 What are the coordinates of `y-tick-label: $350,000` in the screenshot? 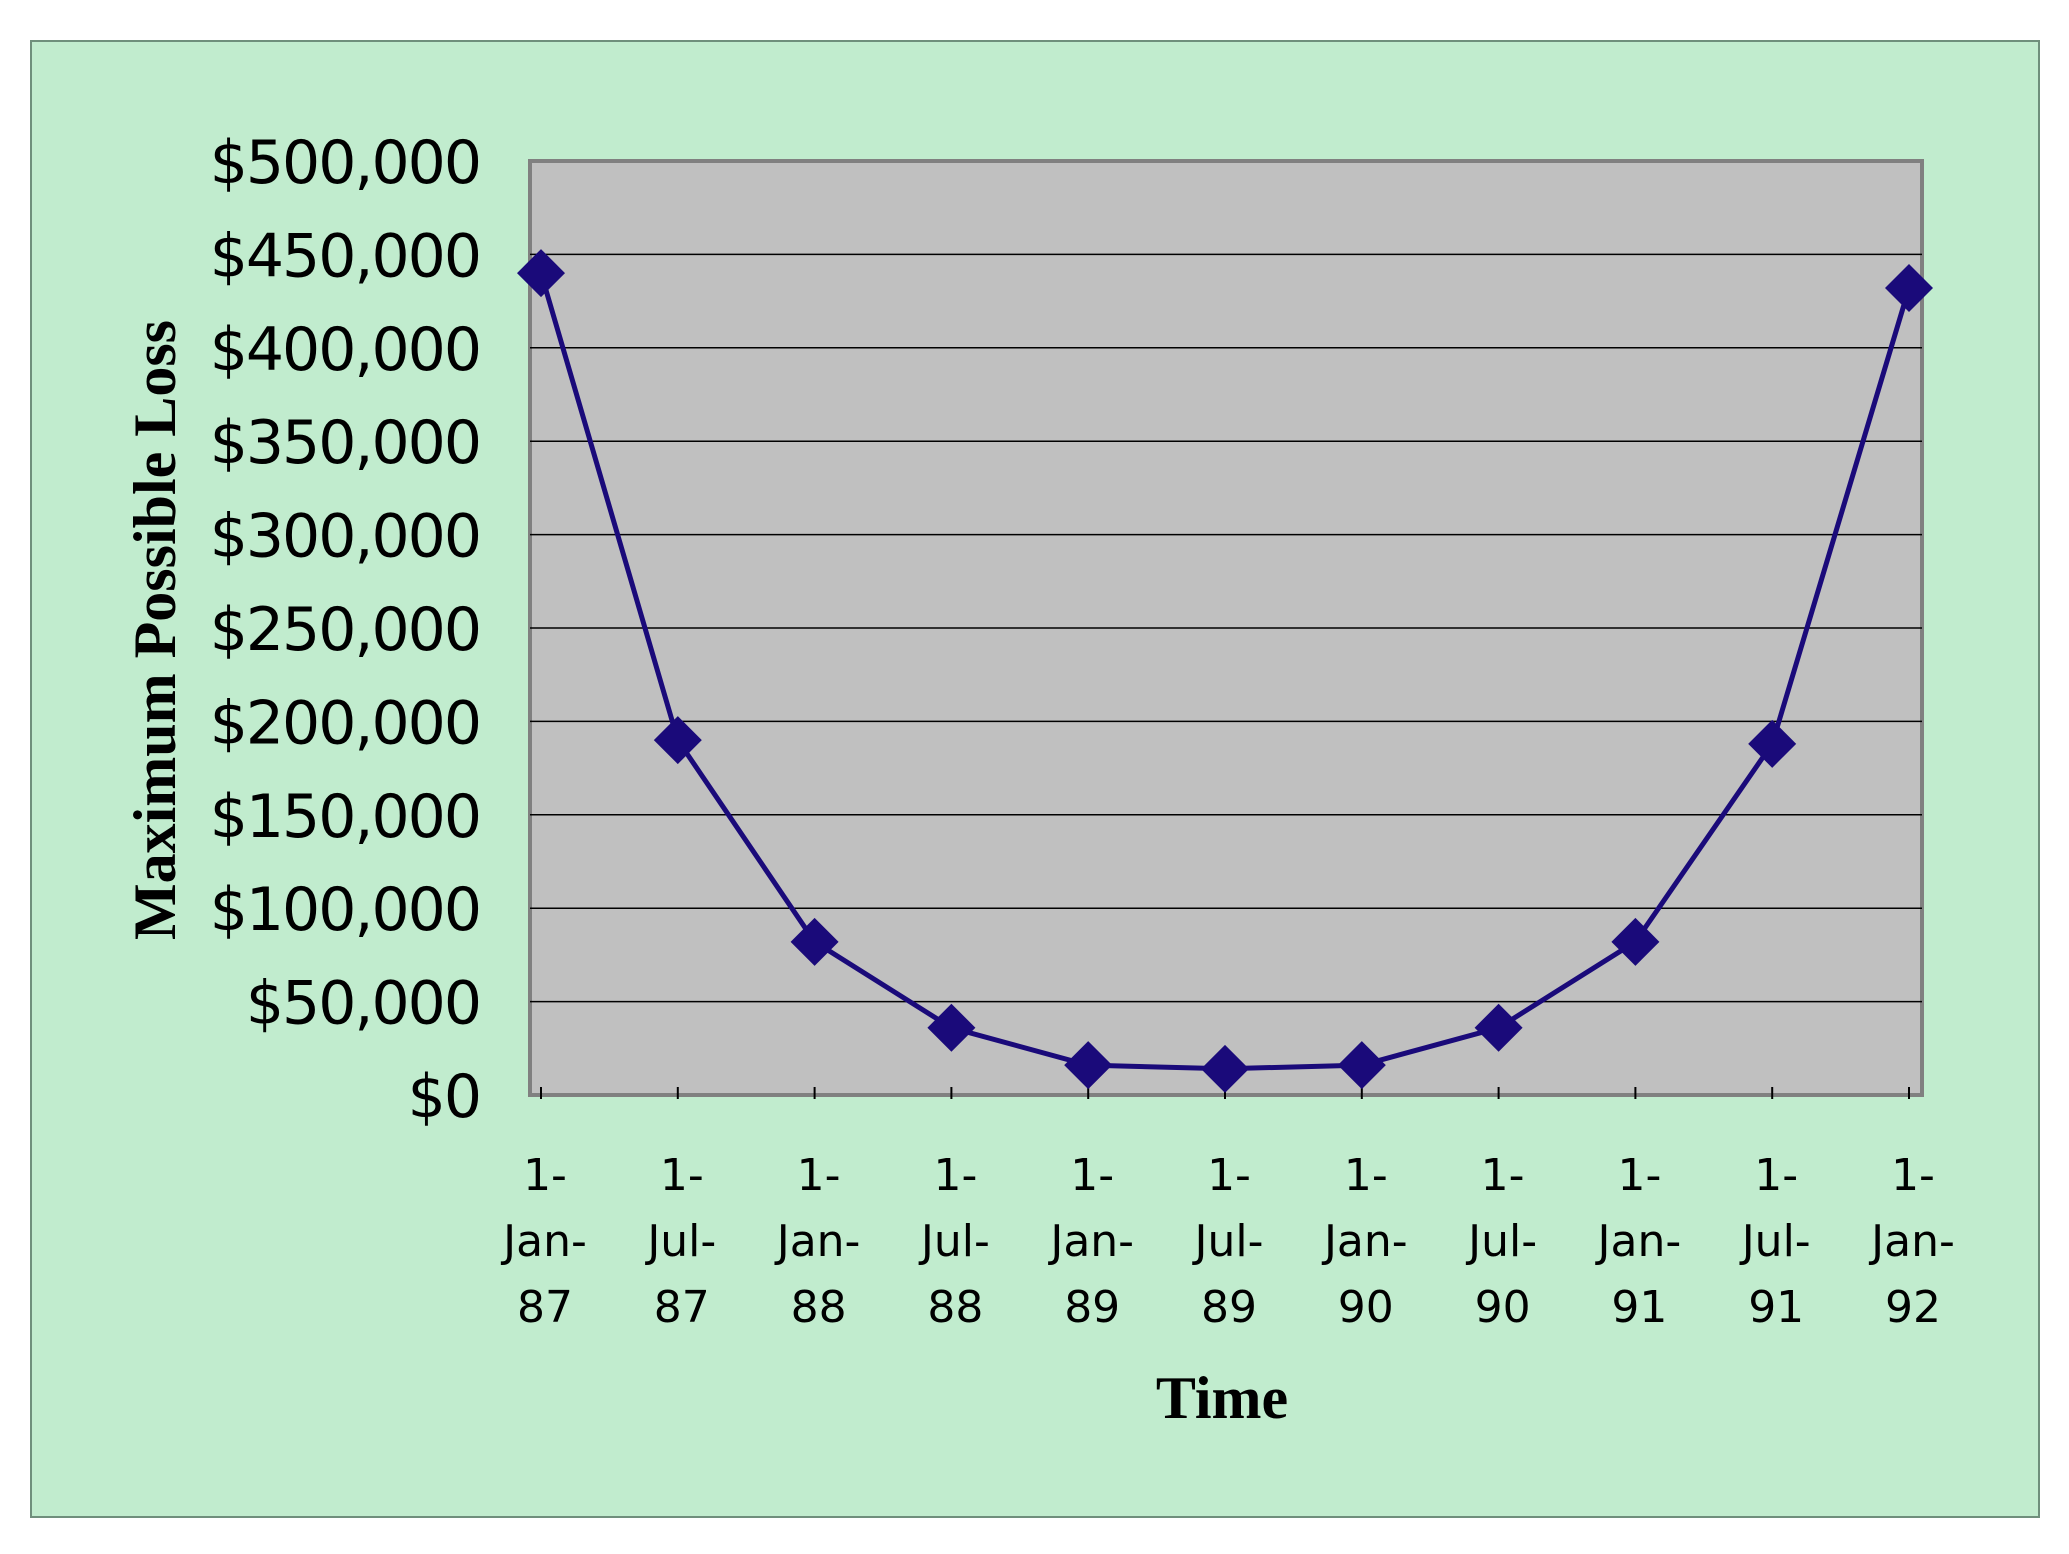 It's located at (345, 443).